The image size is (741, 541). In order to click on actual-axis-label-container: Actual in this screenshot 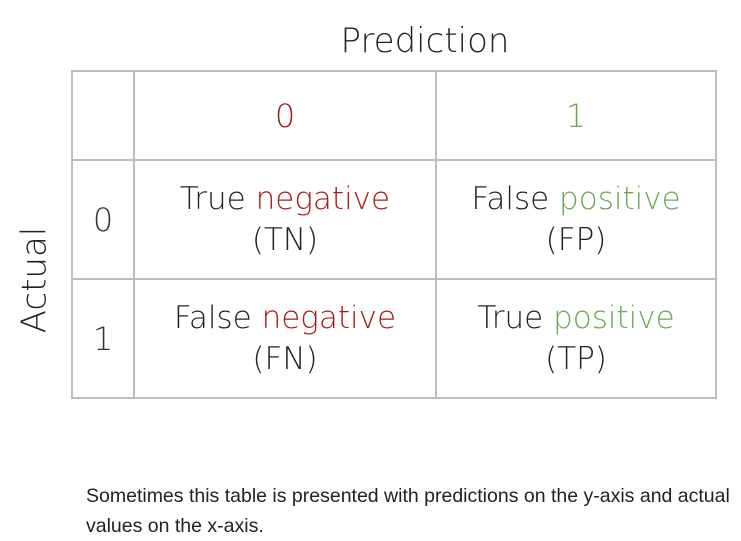, I will do `click(34, 280)`.